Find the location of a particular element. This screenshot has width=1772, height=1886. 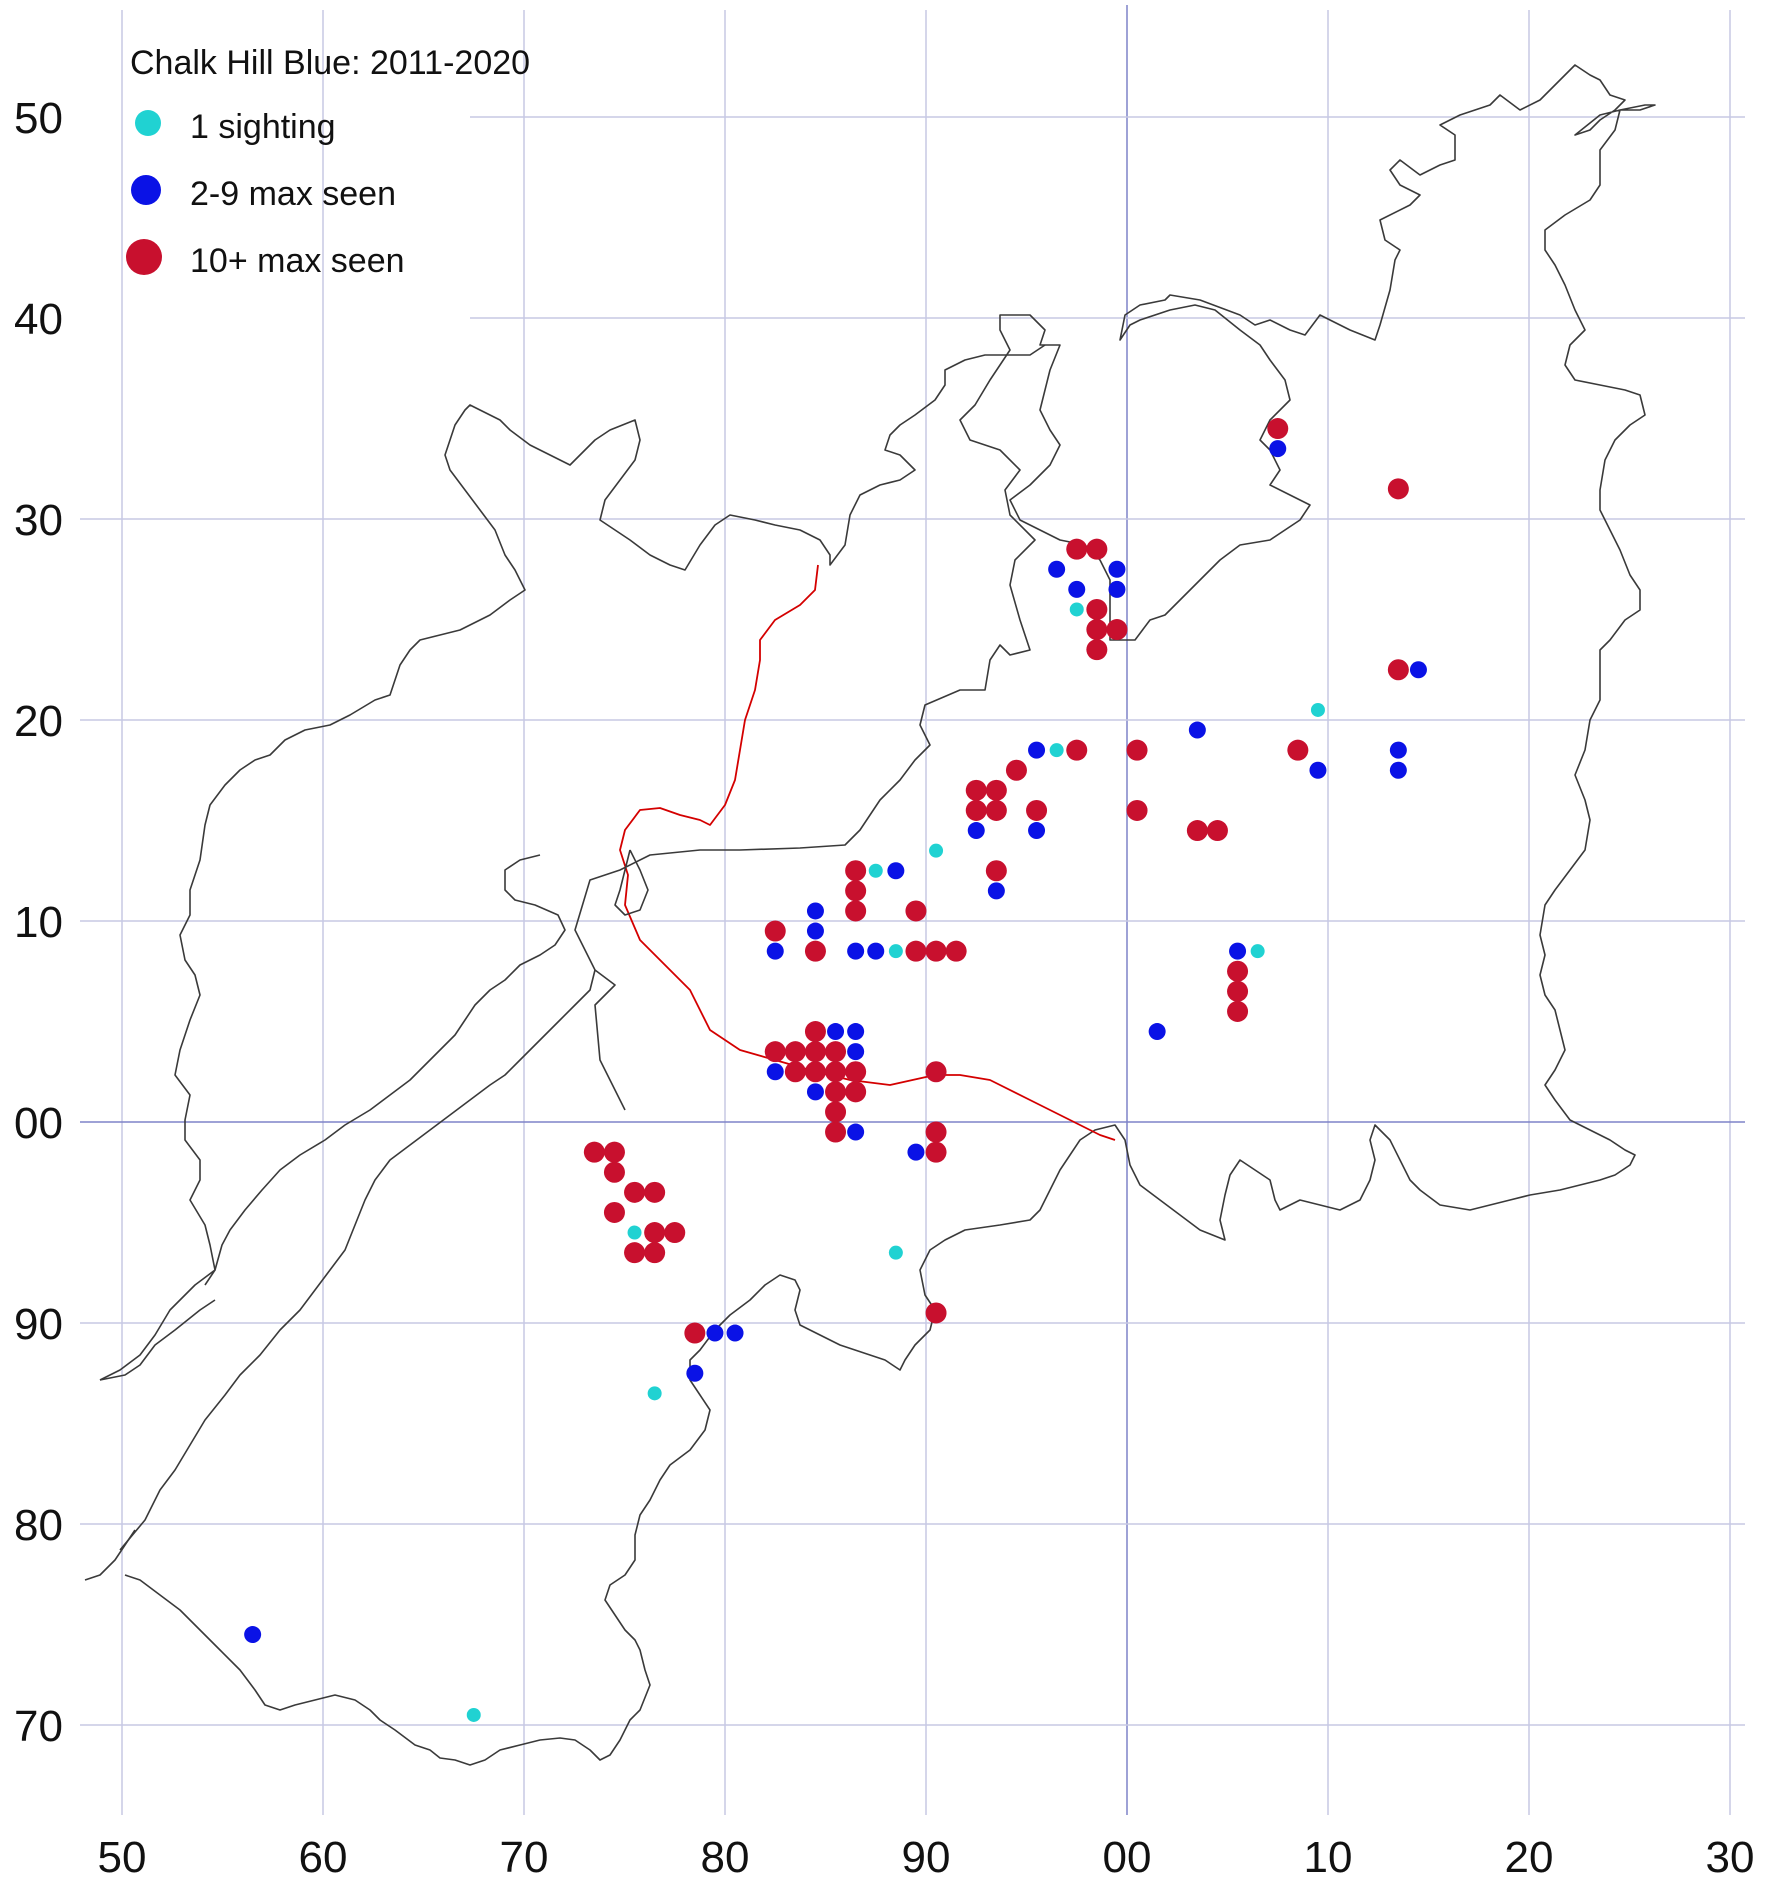

legend-label-2-9-max-seen: 2-9 max seen is located at coordinates (293, 194).